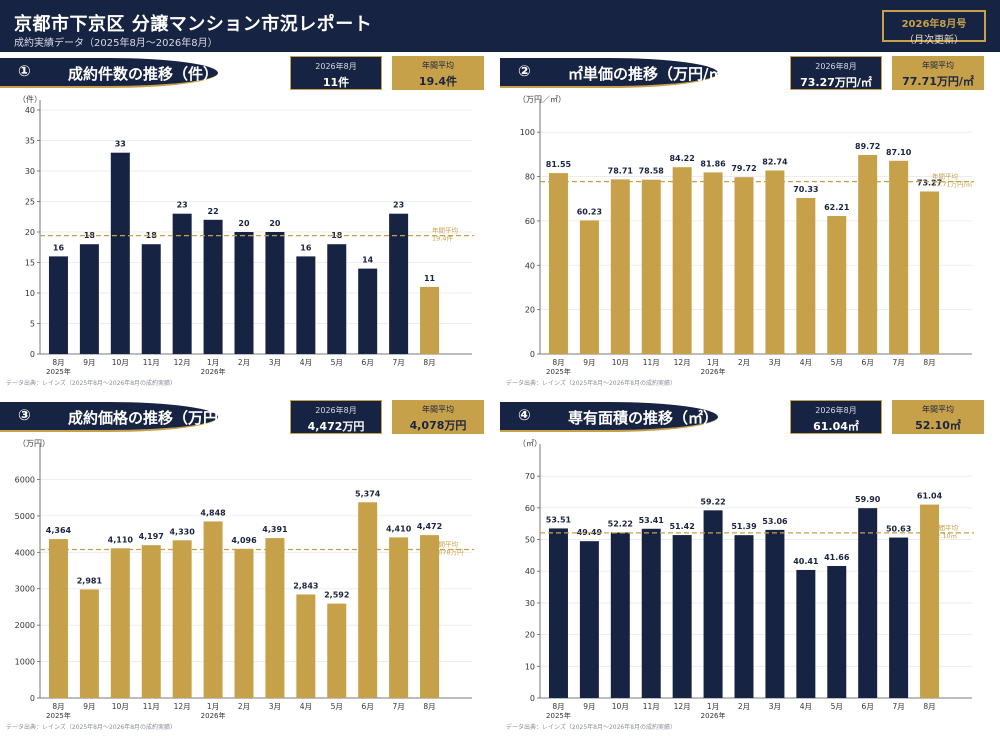 This screenshot has width=1000, height=740. I want to click on report-title: 京都市下京区 分譲マンション市況レポート, so click(193, 24).